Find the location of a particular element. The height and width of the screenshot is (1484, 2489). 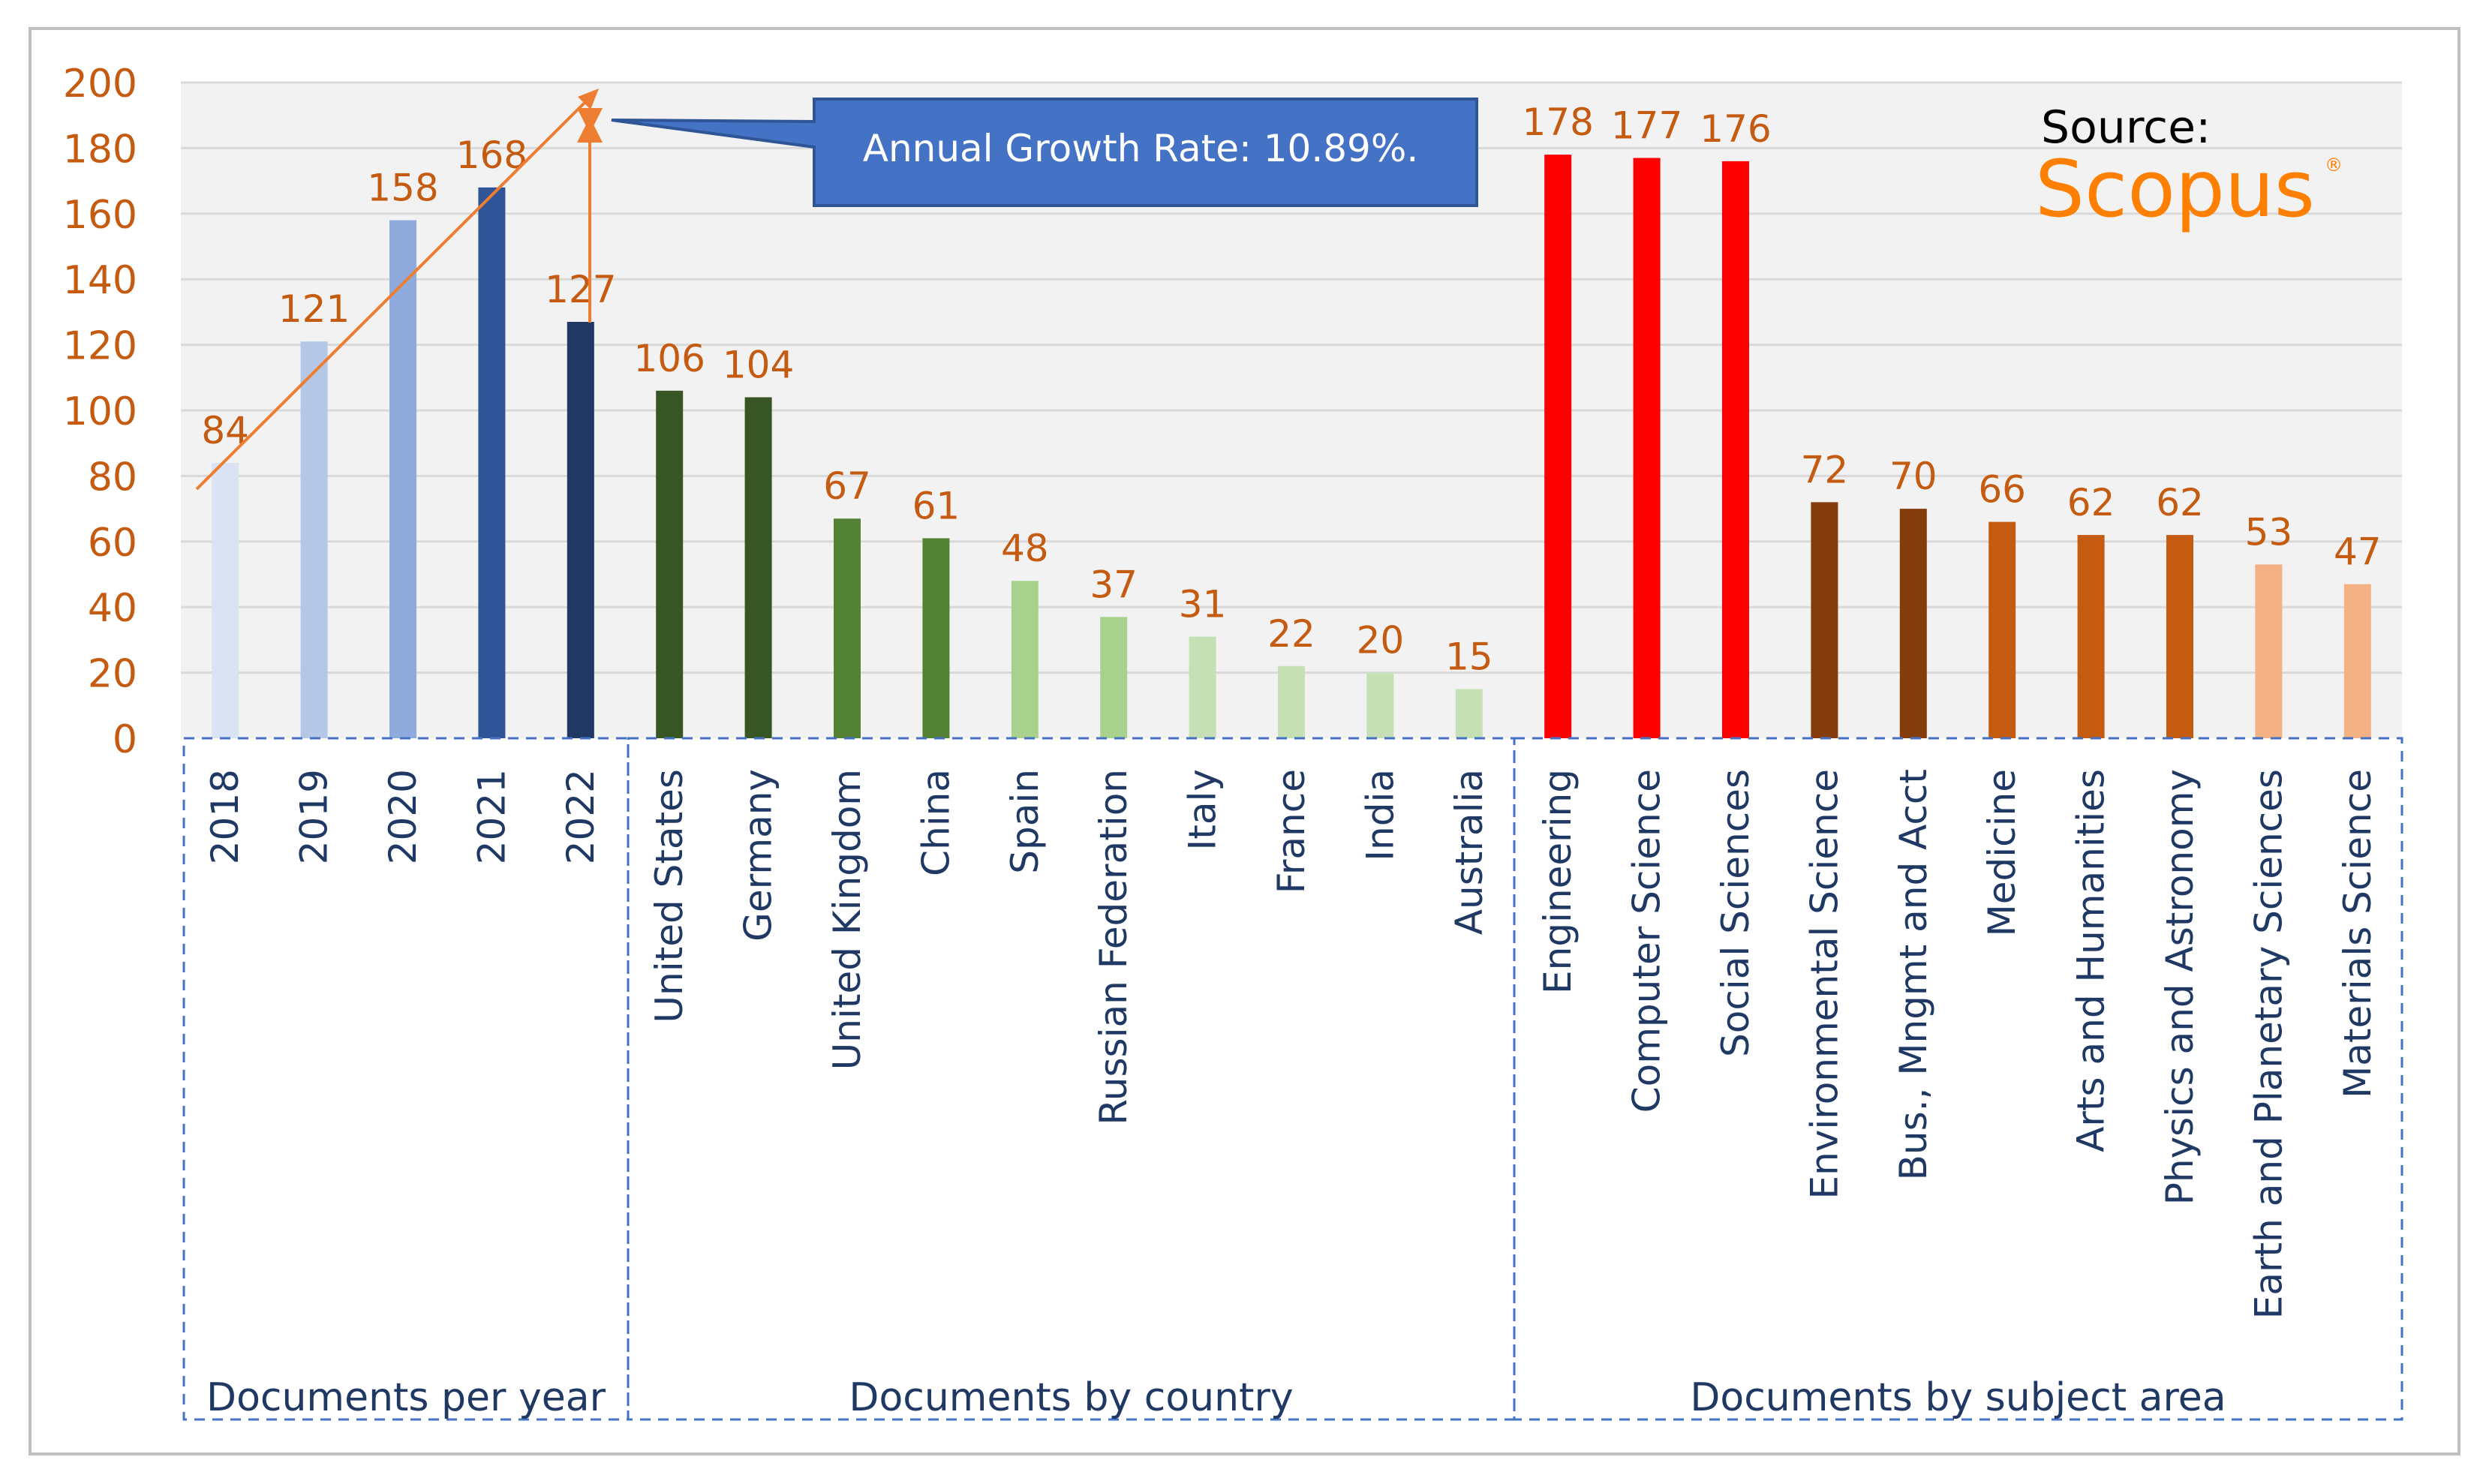

category-label: United States is located at coordinates (669, 896).